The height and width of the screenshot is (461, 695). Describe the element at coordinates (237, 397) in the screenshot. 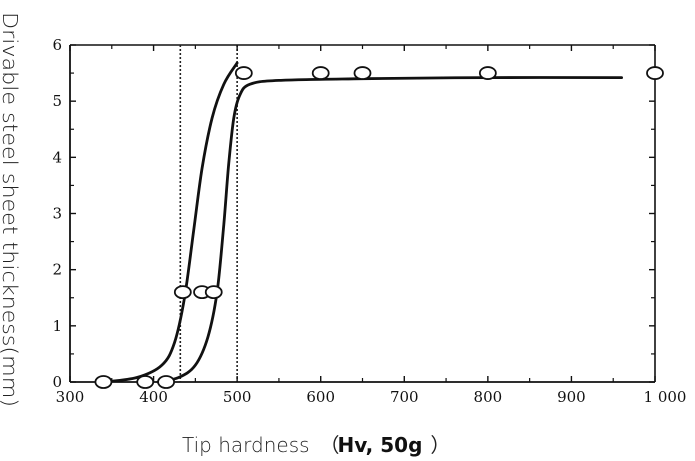

I see `x-tick-label: 500` at that location.